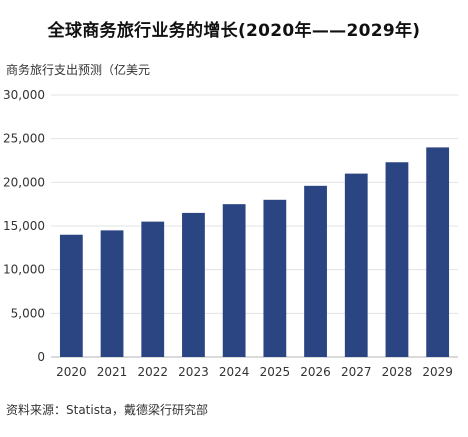 This screenshot has width=468, height=437. Describe the element at coordinates (28, 313) in the screenshot. I see `y-tick-label: 5,000` at that location.